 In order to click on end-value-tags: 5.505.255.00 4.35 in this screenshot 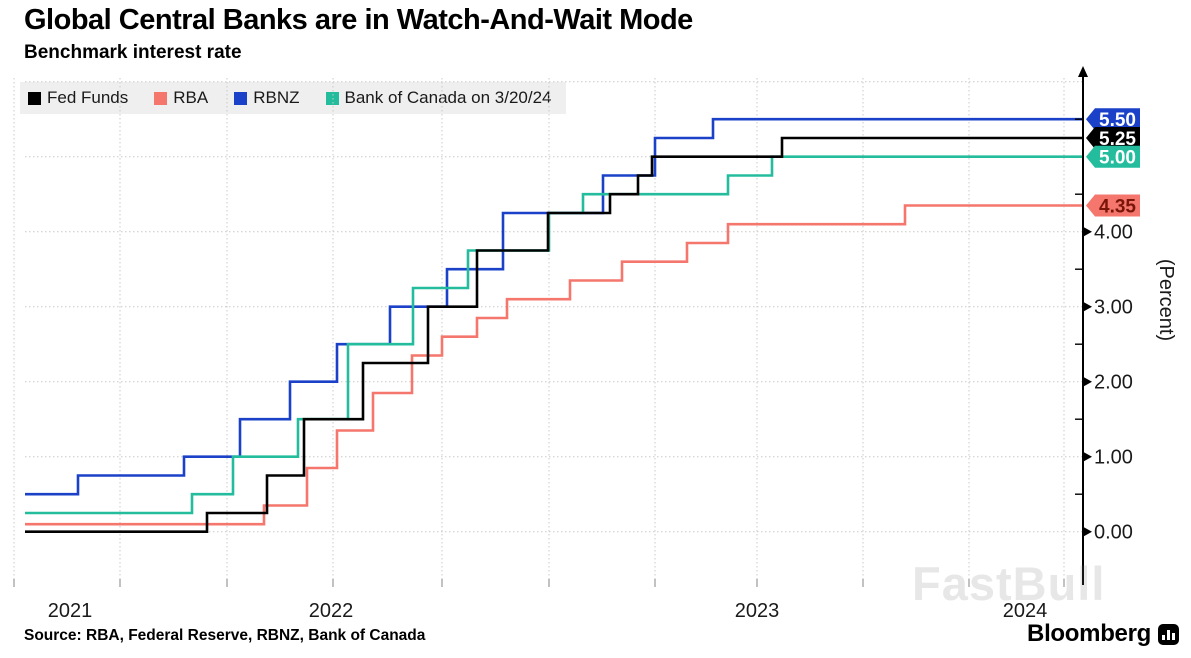, I will do `click(1113, 162)`.